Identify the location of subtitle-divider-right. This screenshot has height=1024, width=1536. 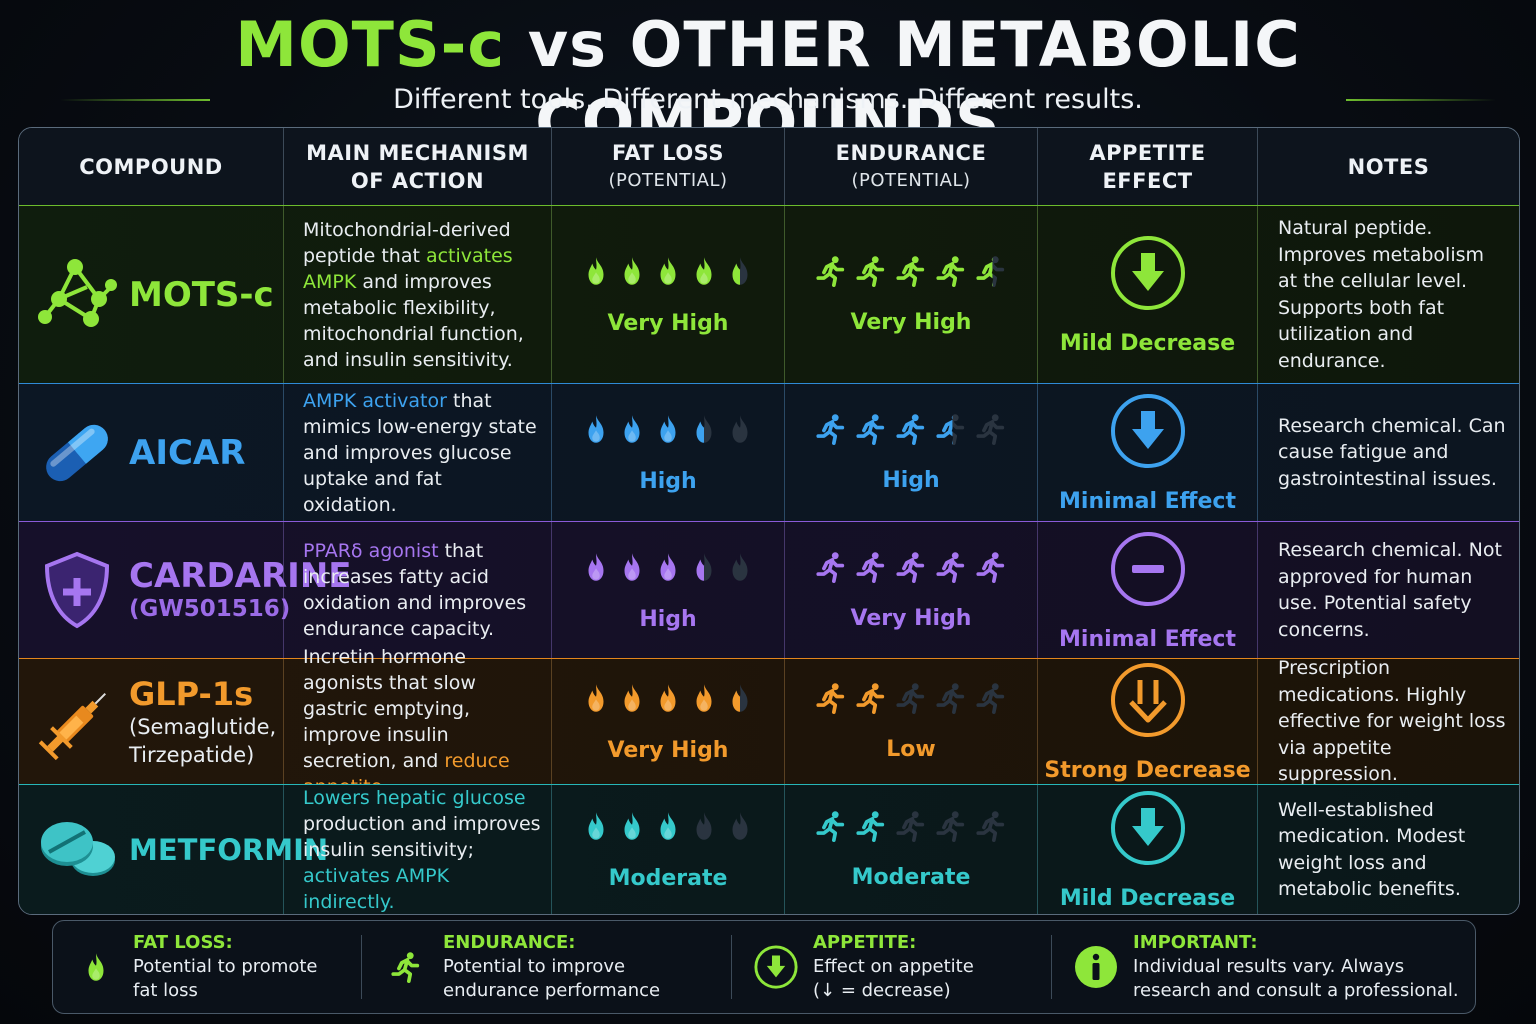
(1421, 100).